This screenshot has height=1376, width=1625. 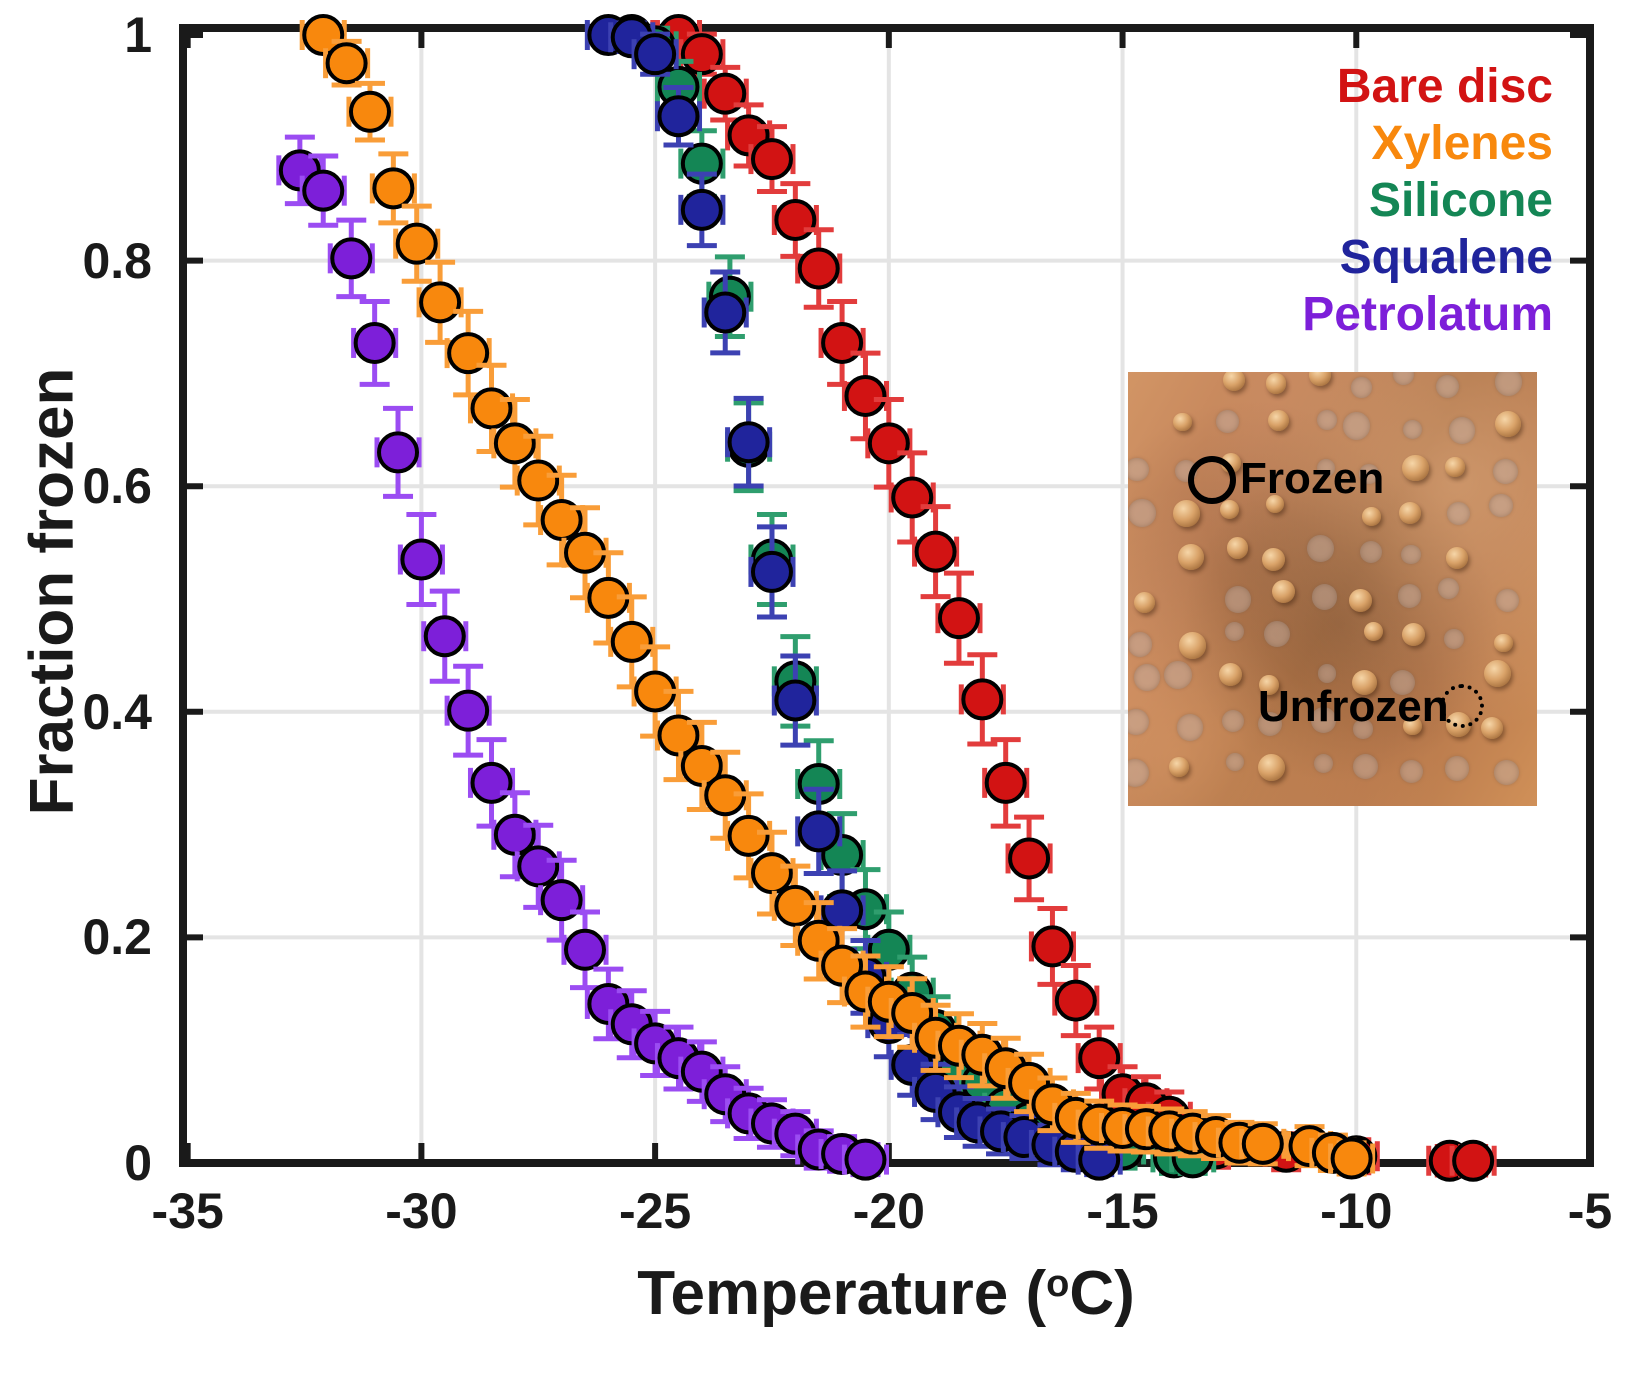 What do you see at coordinates (138, 1163) in the screenshot?
I see `y-tick-label: 0` at bounding box center [138, 1163].